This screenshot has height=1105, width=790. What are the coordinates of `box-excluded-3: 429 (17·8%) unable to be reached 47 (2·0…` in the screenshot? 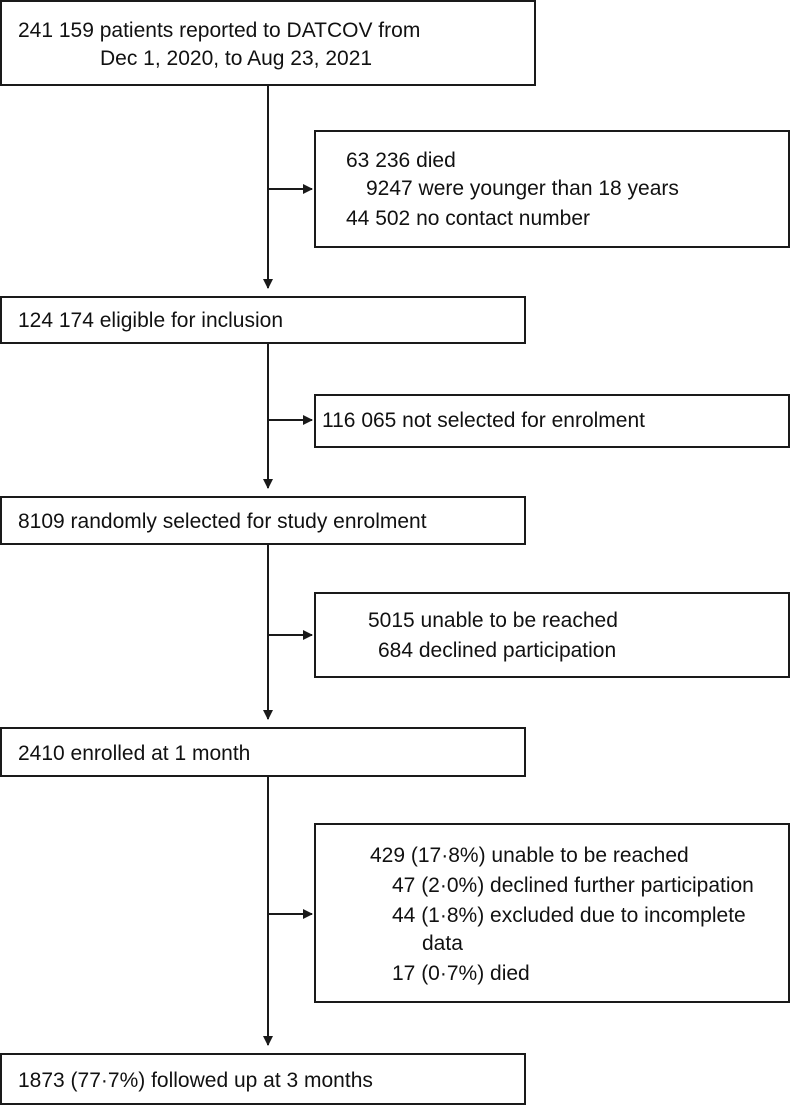 It's located at (552, 913).